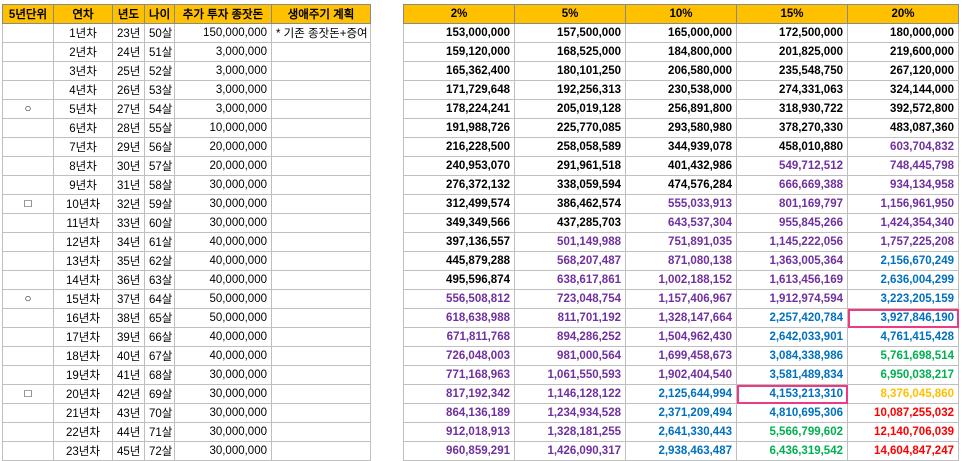 The image size is (962, 461). What do you see at coordinates (570, 109) in the screenshot?
I see `projected-value-cell: 205,019,128` at bounding box center [570, 109].